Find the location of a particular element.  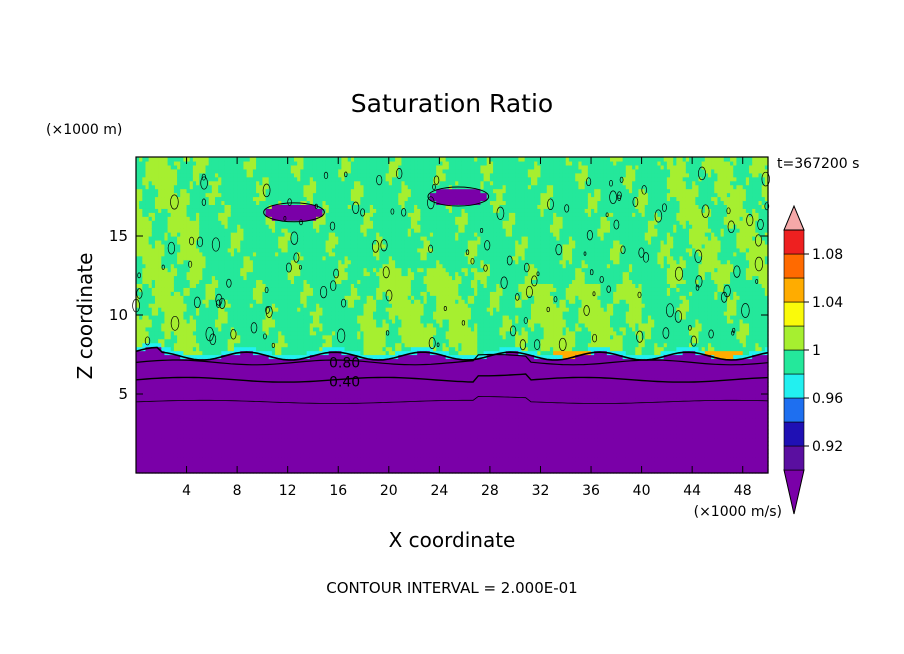

y-unit-label: (×1000 m) is located at coordinates (84, 130).